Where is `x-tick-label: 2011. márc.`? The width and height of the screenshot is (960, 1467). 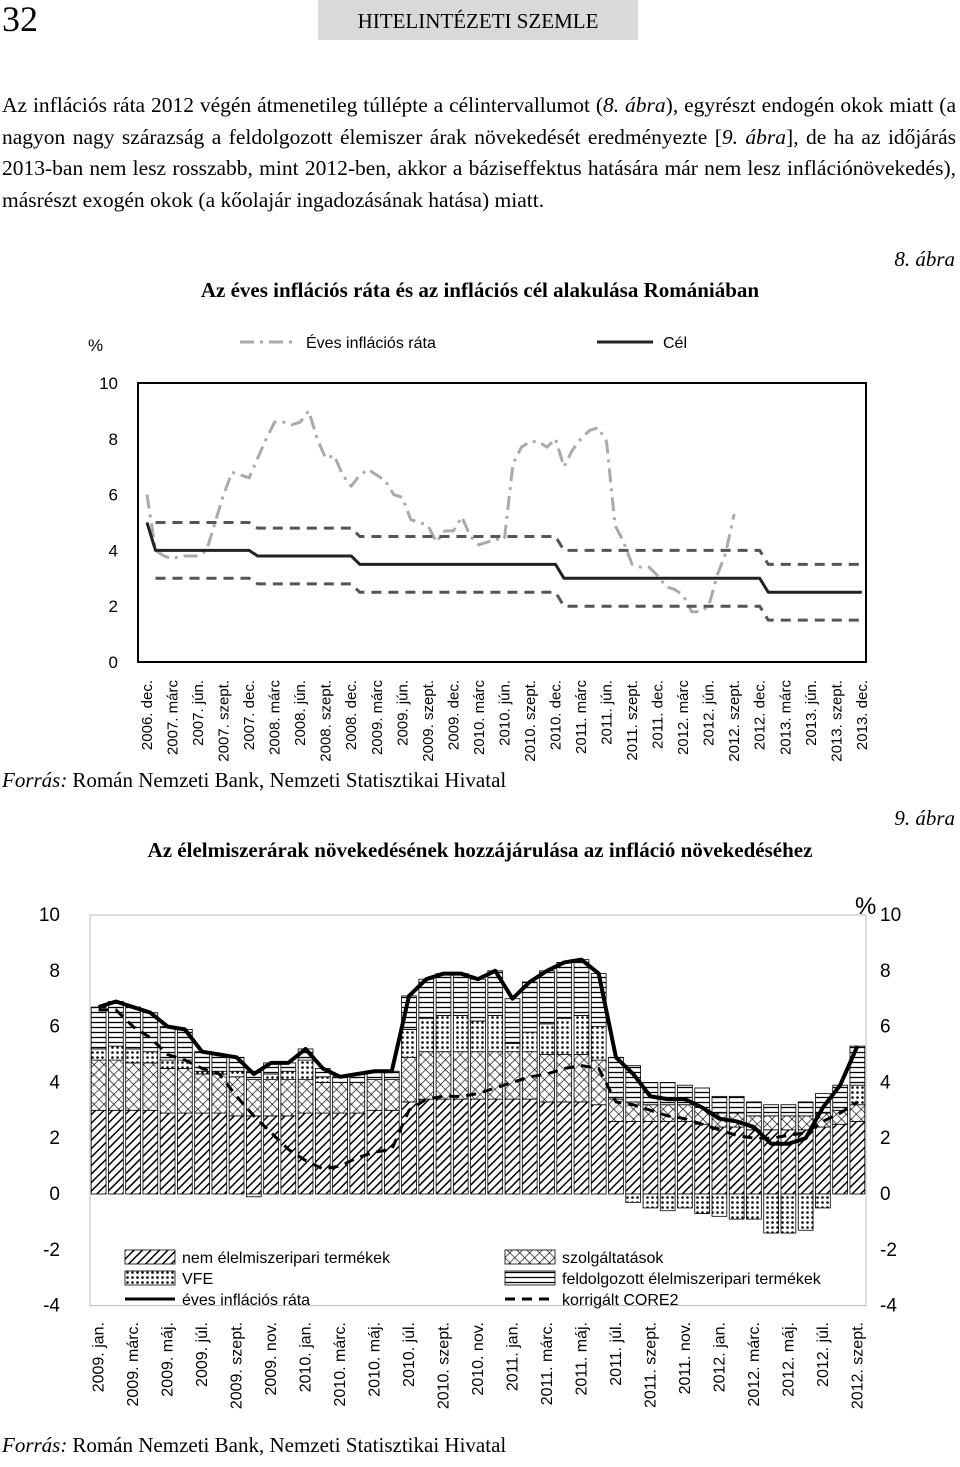 x-tick-label: 2011. márc. is located at coordinates (547, 1363).